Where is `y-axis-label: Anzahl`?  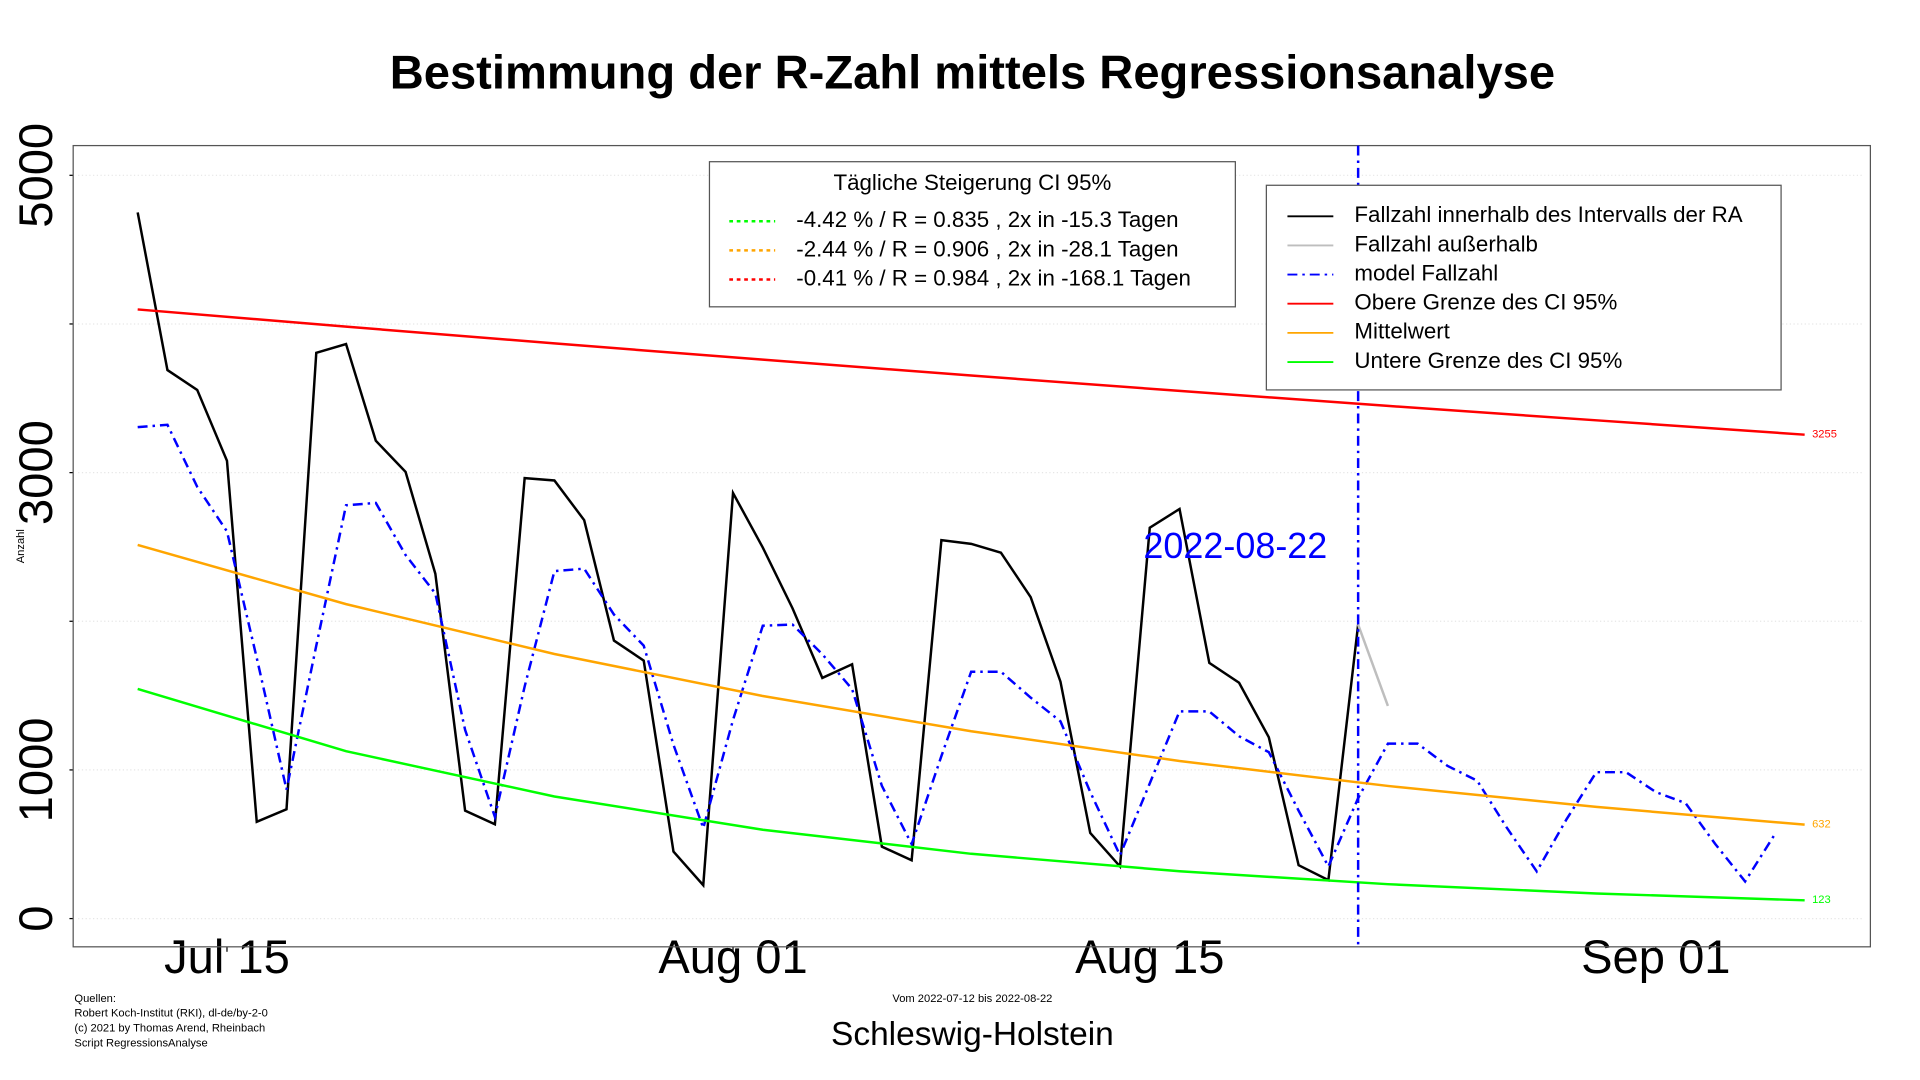 y-axis-label: Anzahl is located at coordinates (21, 546).